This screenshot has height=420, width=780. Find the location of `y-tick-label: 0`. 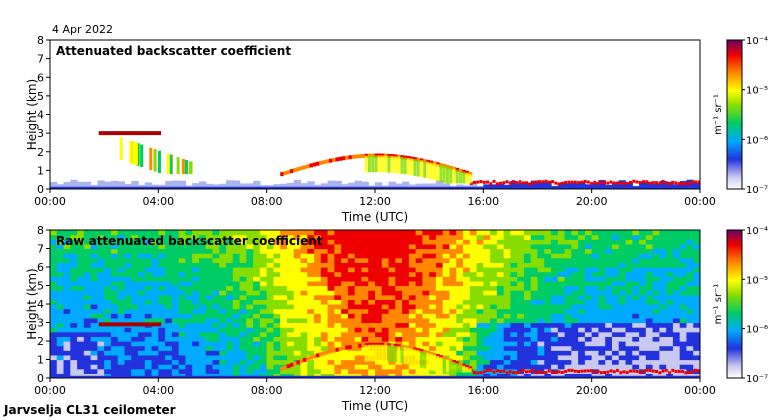

y-tick-label: 0 is located at coordinates (40, 189).